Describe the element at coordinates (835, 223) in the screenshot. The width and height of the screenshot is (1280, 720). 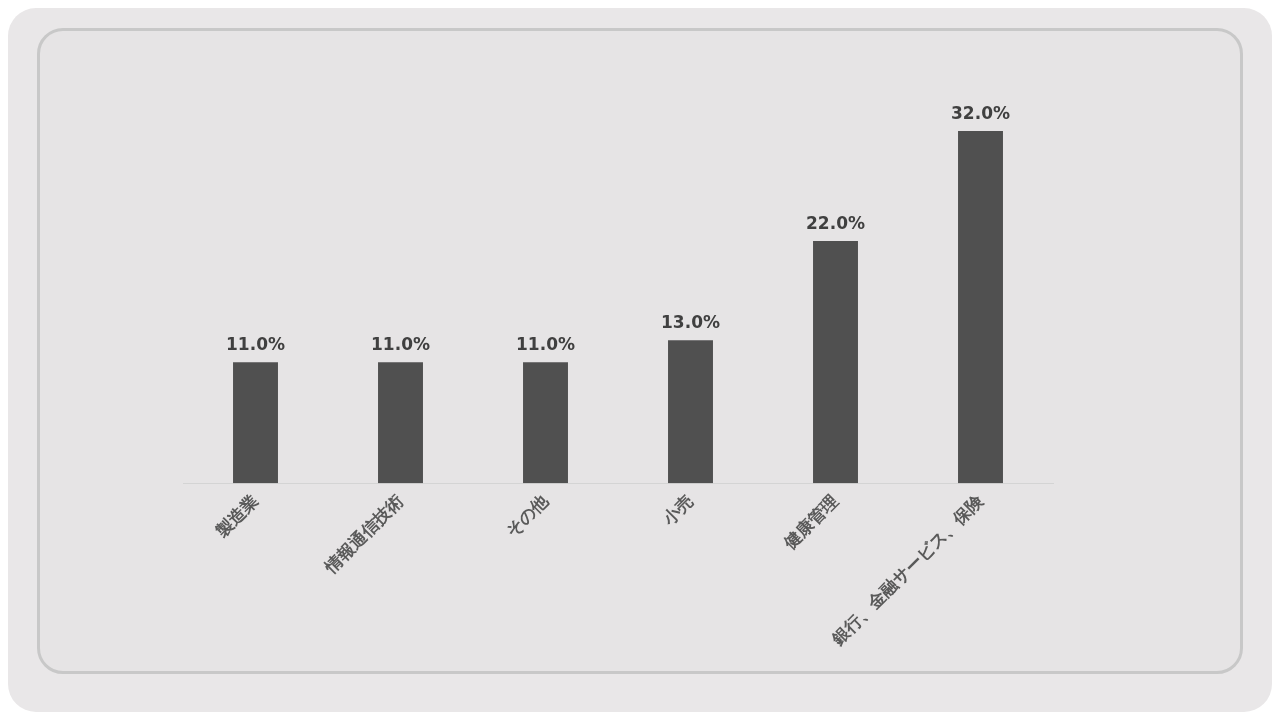
I see `data-label: 22.0%` at that location.